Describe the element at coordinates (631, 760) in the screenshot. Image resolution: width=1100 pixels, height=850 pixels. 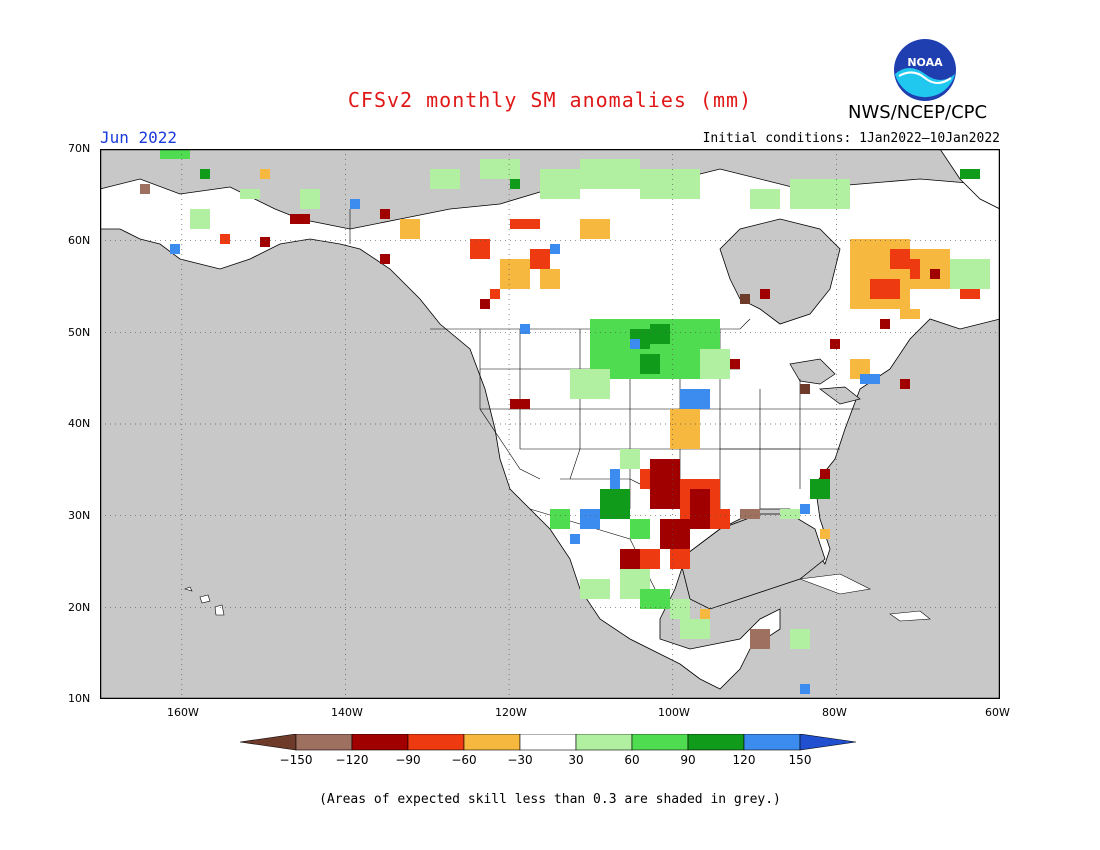
I see `legend-tick-label: 60` at that location.